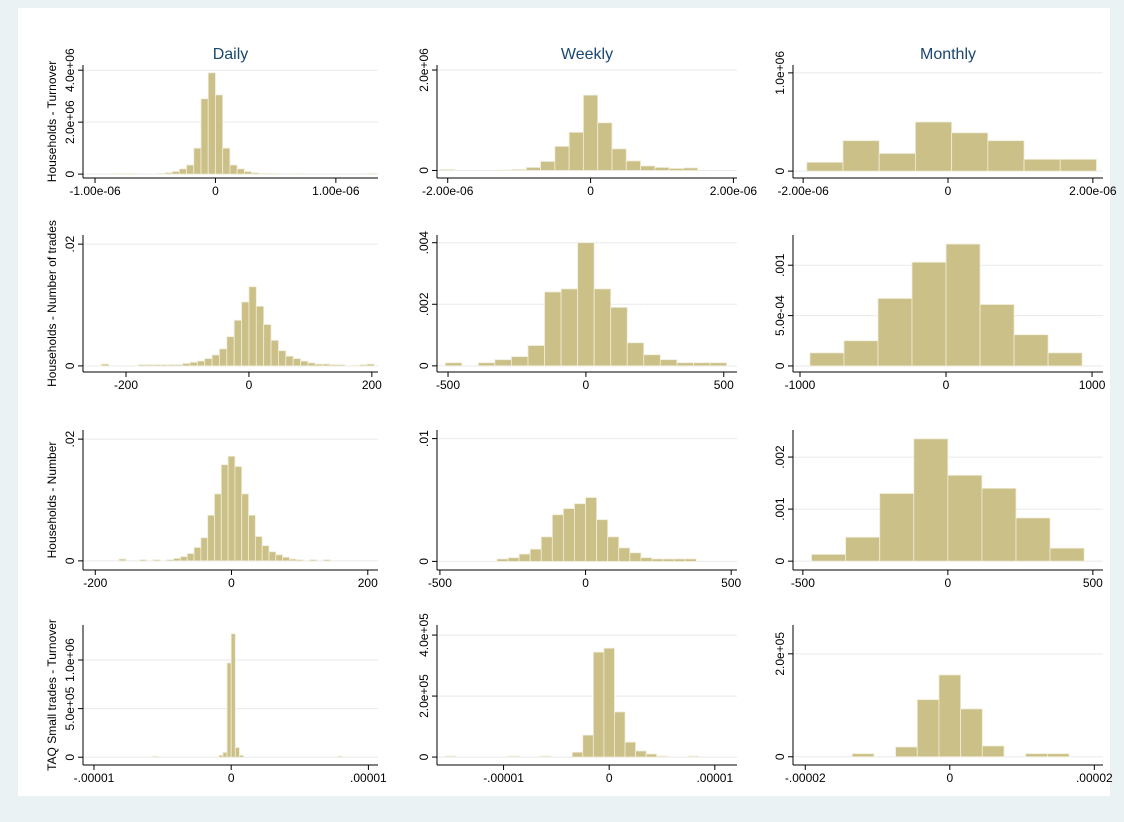 The image size is (1124, 822). Describe the element at coordinates (70, 70) in the screenshot. I see `y-tick-label: 4.0e+06` at that location.